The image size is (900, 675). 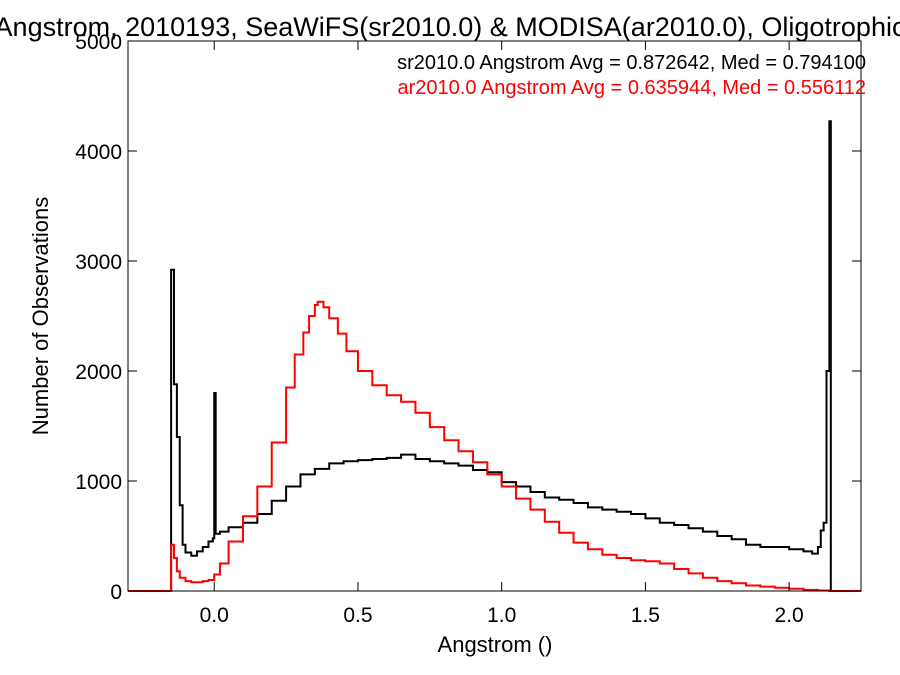 I want to click on x-tick-label: 0.0, so click(x=214, y=615).